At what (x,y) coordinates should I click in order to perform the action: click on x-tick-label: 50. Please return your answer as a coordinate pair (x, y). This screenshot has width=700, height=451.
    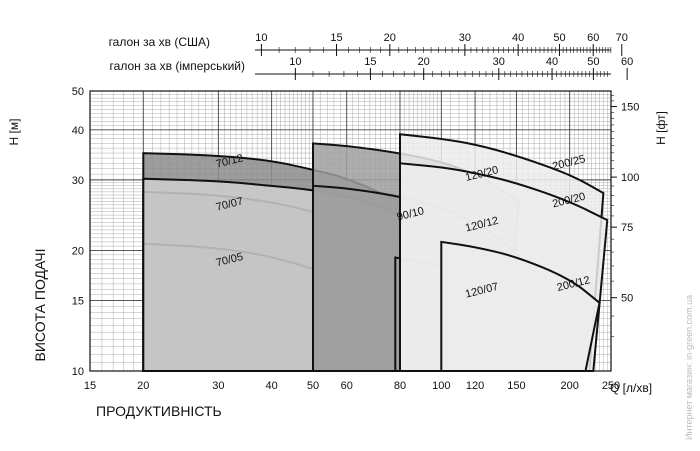
    Looking at the image, I should click on (313, 386).